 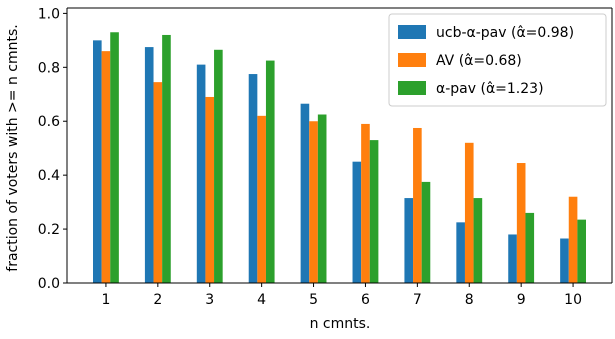 I want to click on legend-label-3: α-pav (α̂=1.23), so click(x=490, y=89).